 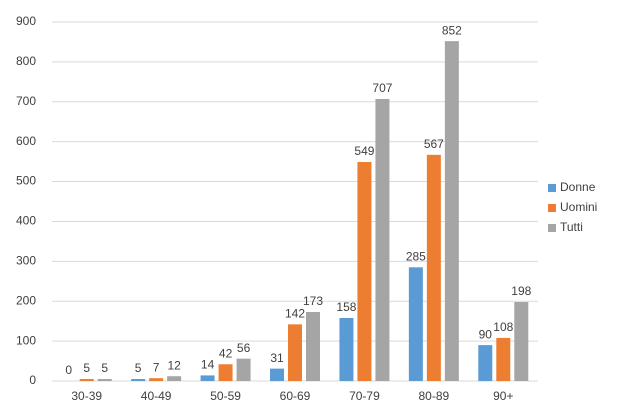 What do you see at coordinates (26, 221) in the screenshot?
I see `y-tick-label: 400` at bounding box center [26, 221].